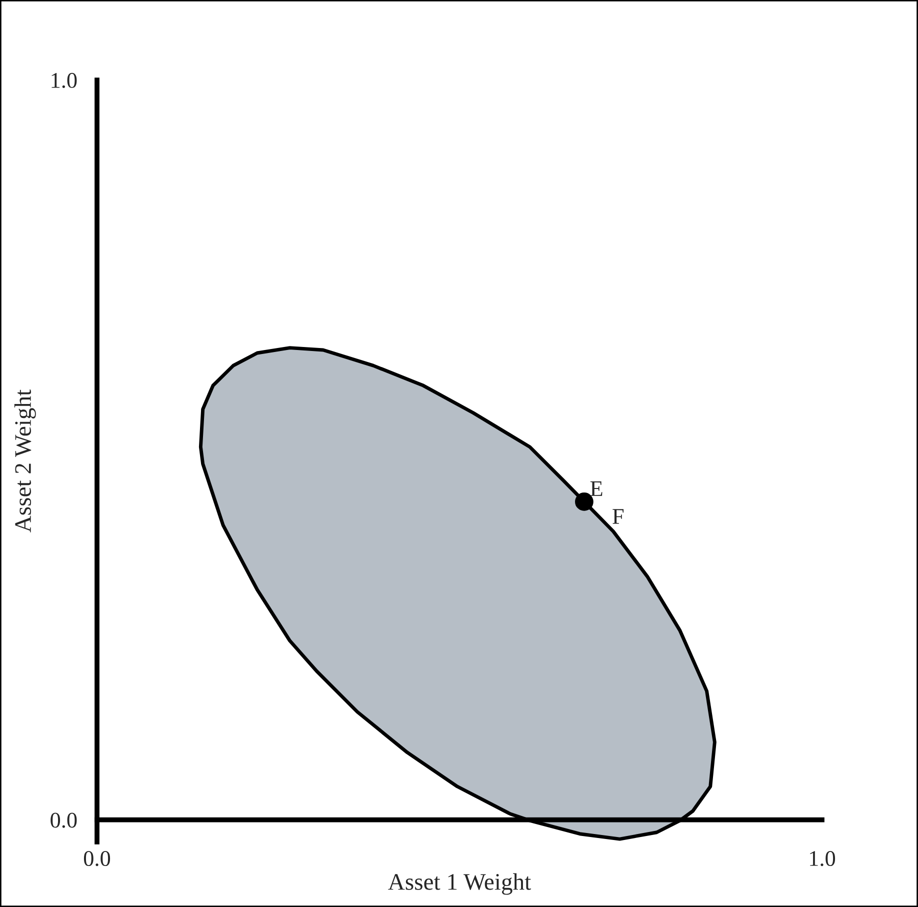 Image resolution: width=918 pixels, height=907 pixels. I want to click on x-axis-title: Asset 1 Weight, so click(459, 884).